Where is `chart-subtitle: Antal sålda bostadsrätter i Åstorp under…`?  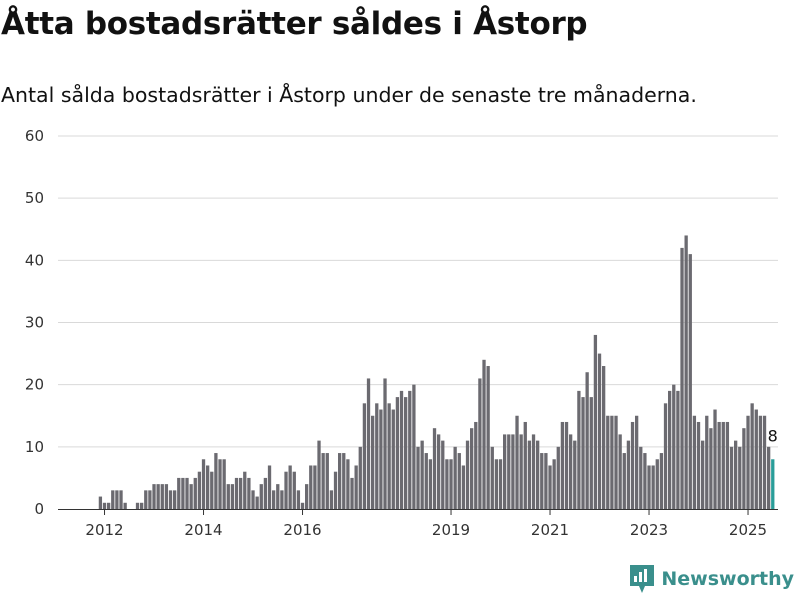 chart-subtitle: Antal sålda bostadsrätter i Åstorp under… is located at coordinates (349, 95).